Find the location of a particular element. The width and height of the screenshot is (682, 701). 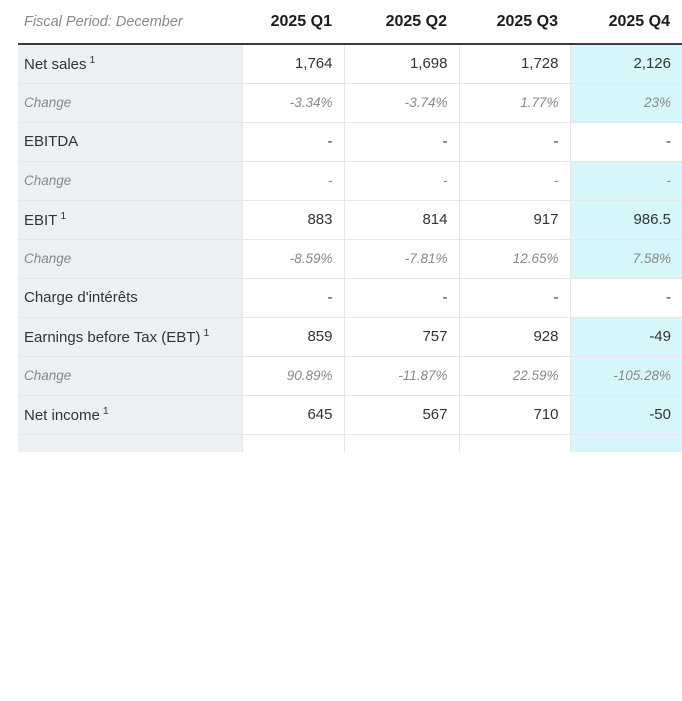

cell-q4: -105.28% is located at coordinates (625, 375).